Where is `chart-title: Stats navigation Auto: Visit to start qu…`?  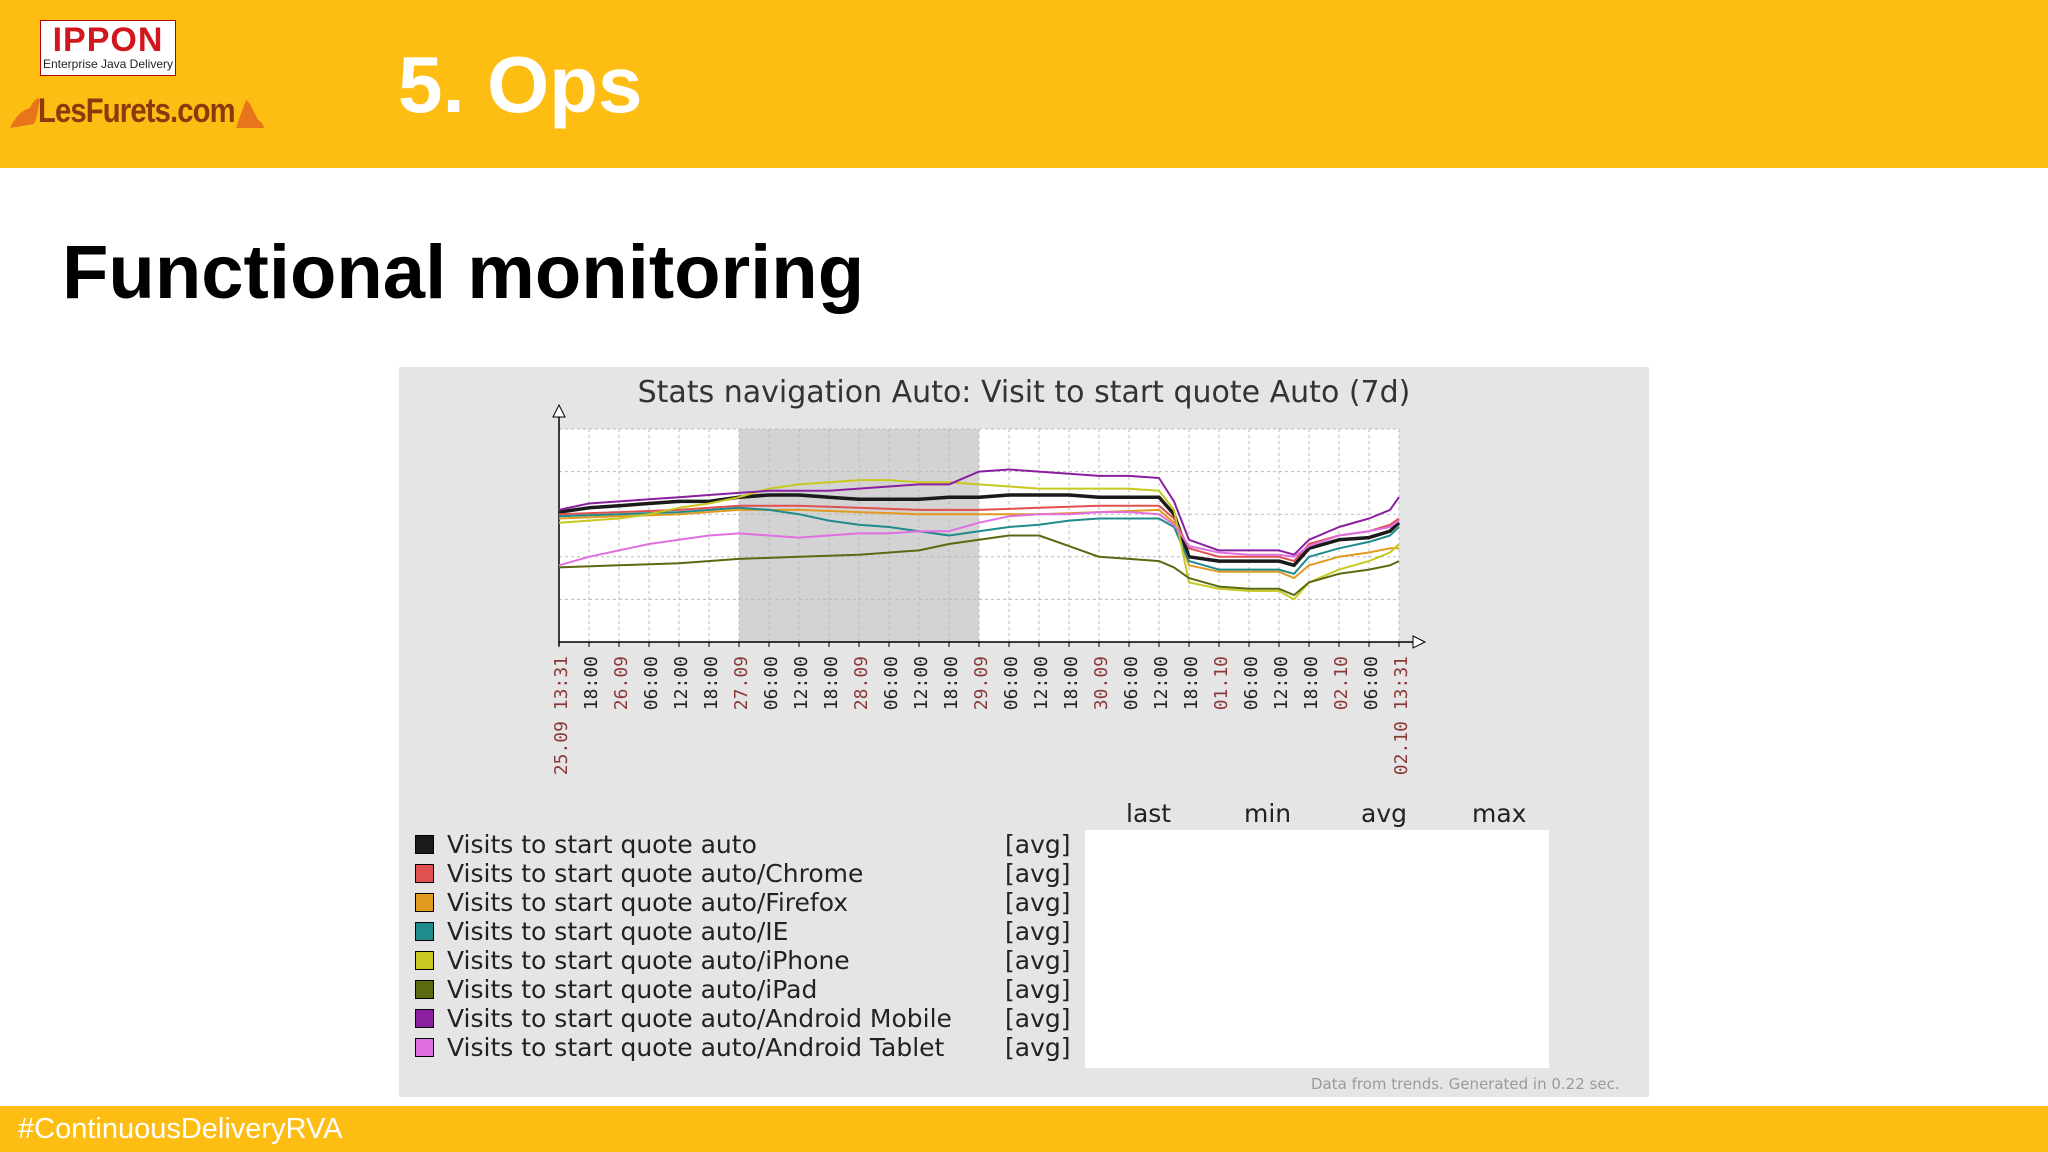 chart-title: Stats navigation Auto: Visit to start qu… is located at coordinates (1024, 392).